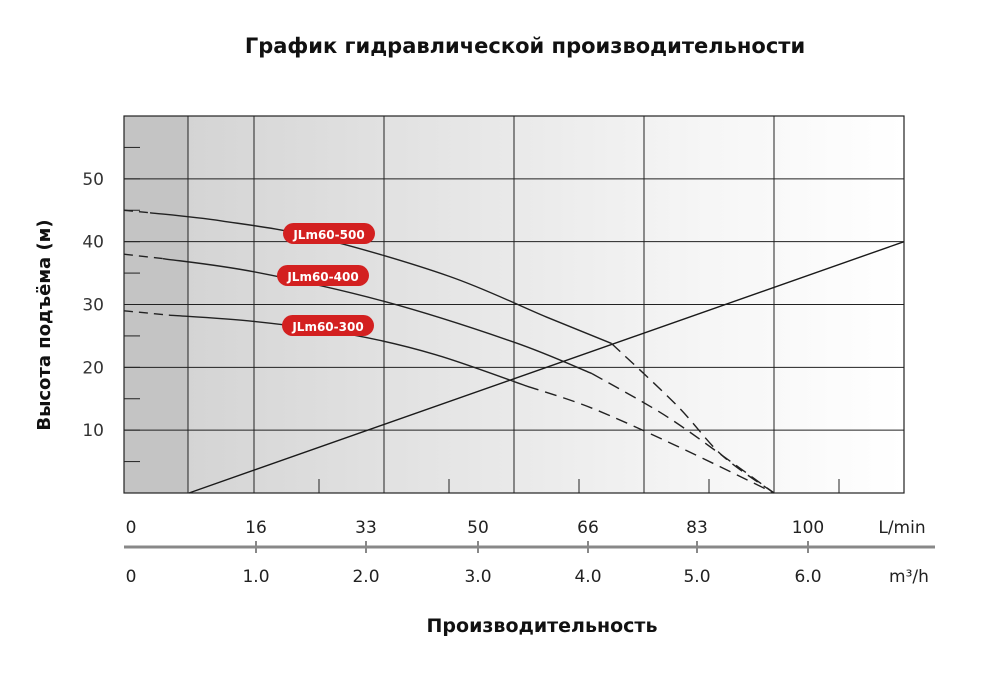 This screenshot has height=685, width=1000. What do you see at coordinates (137, 211) in the screenshot?
I see `curve-jlm60-500-dashed-start` at bounding box center [137, 211].